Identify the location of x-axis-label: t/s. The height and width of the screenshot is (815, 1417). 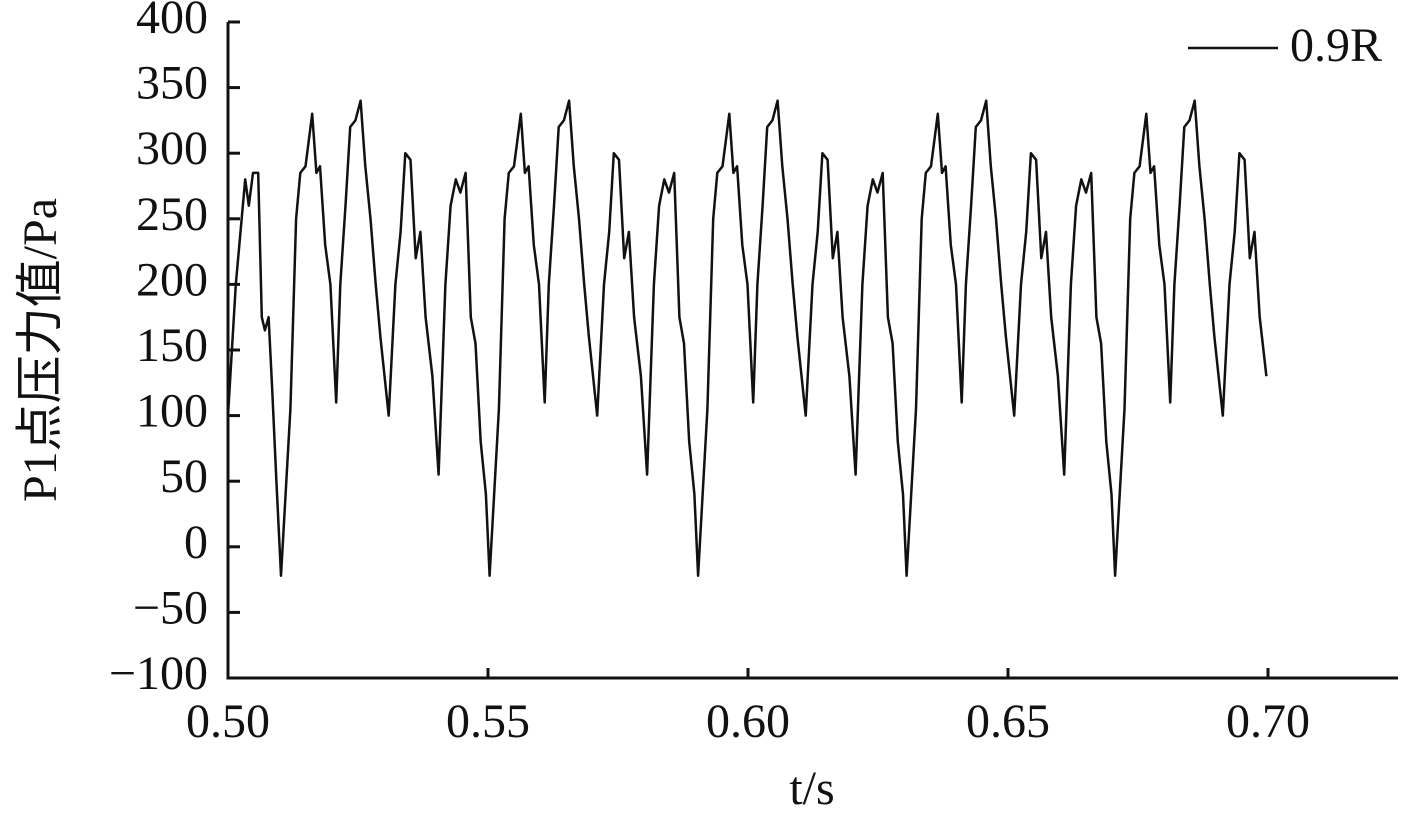
(811, 788).